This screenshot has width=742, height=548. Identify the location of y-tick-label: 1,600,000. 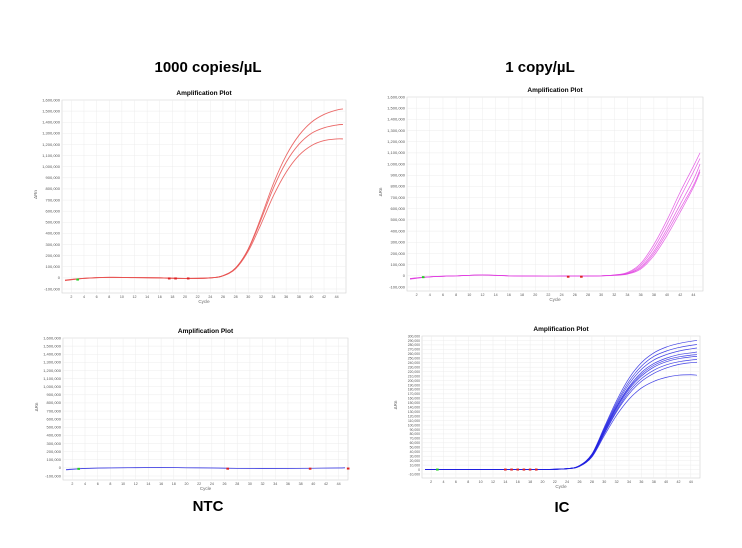
(396, 96).